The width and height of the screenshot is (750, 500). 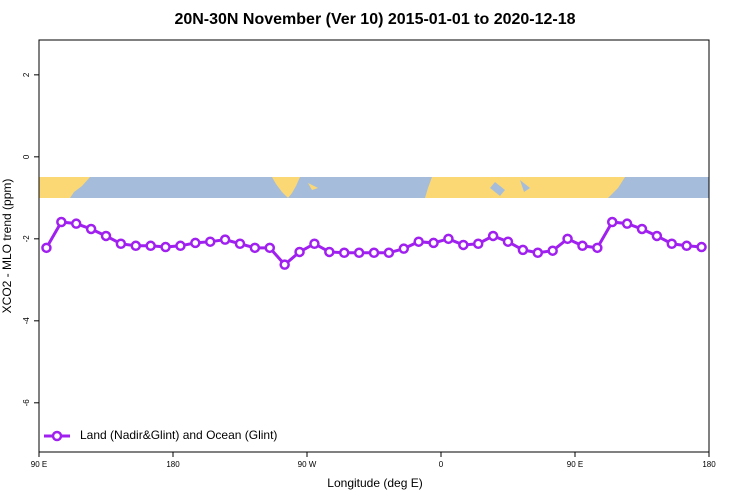 I want to click on y-tick-label: 0, so click(x=26, y=156).